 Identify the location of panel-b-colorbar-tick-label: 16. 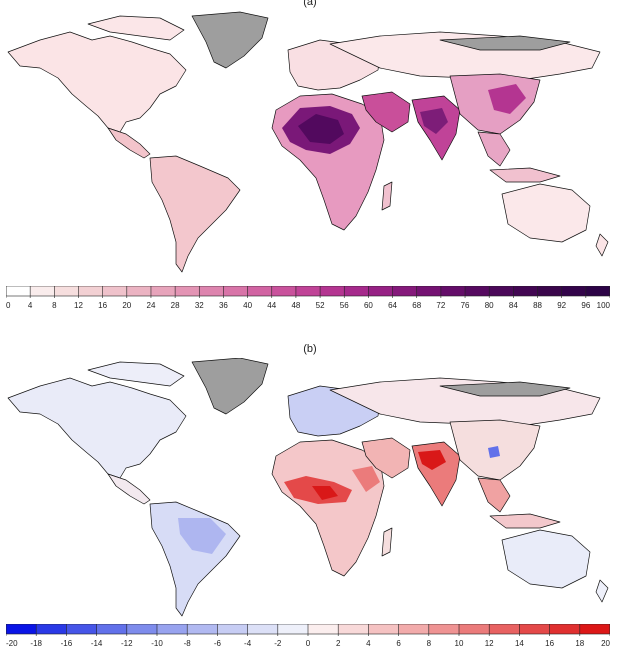
(549, 643).